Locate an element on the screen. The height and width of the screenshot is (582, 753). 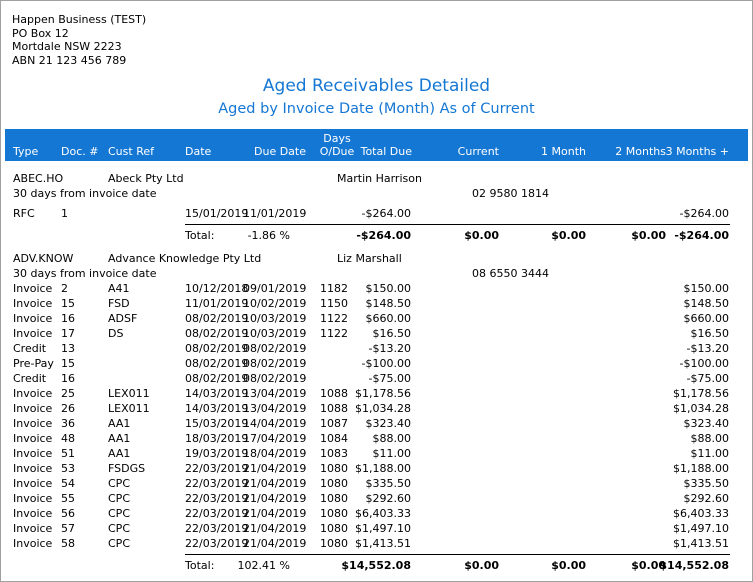
row-days-overdue: 1150 is located at coordinates (334, 303).